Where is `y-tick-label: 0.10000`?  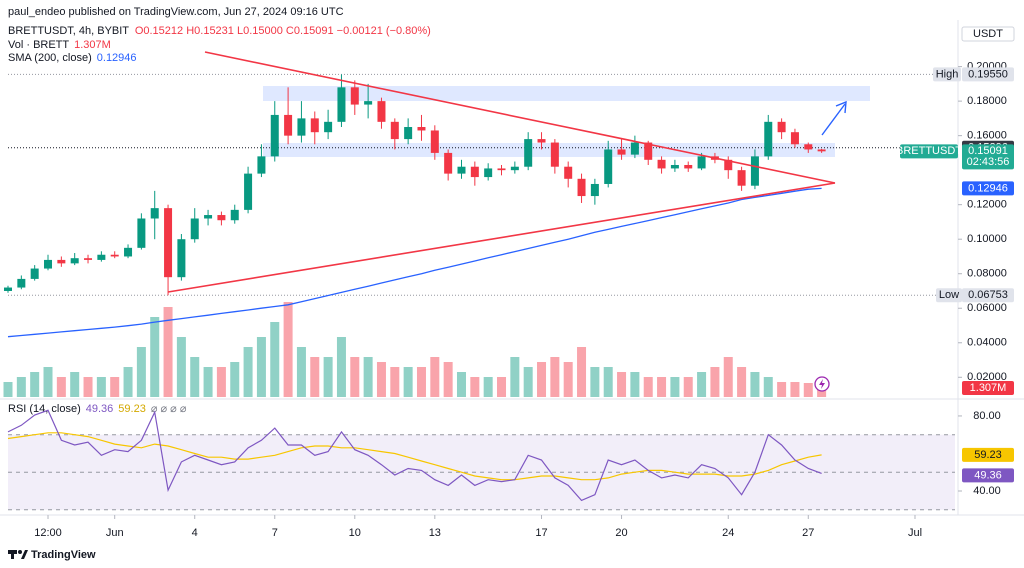
y-tick-label: 0.10000 is located at coordinates (987, 239).